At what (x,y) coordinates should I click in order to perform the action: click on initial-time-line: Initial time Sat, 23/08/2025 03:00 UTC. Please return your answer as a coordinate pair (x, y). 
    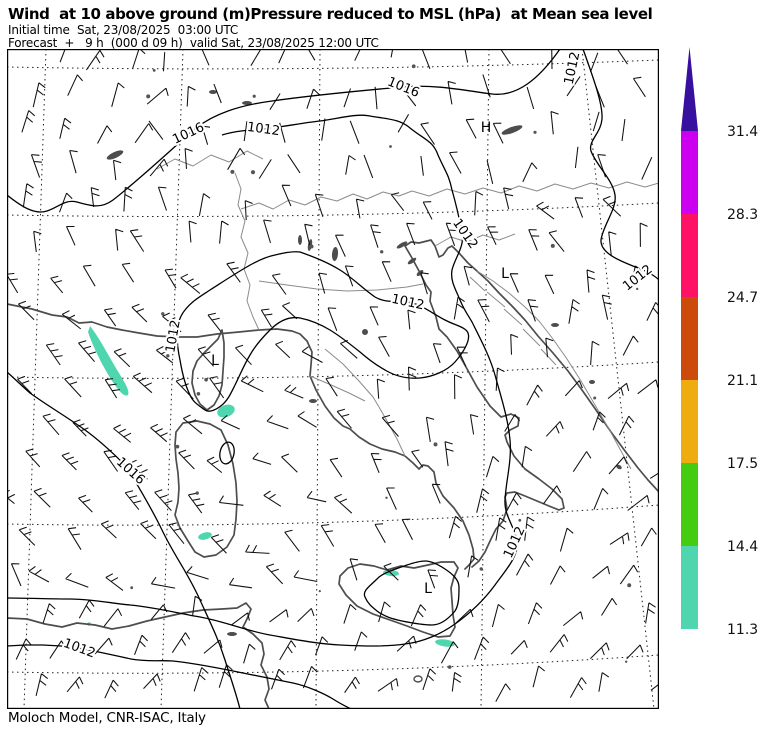
    Looking at the image, I should click on (123, 30).